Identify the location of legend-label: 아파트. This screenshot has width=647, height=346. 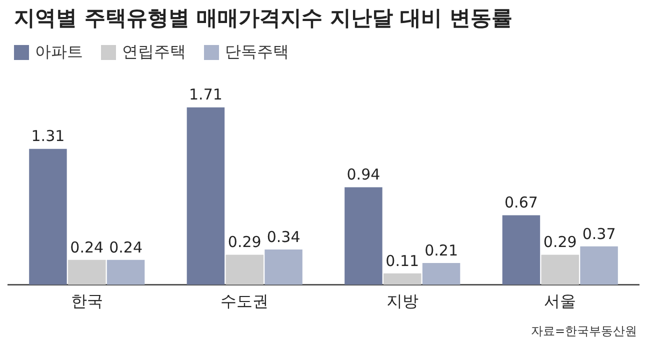
(59, 52).